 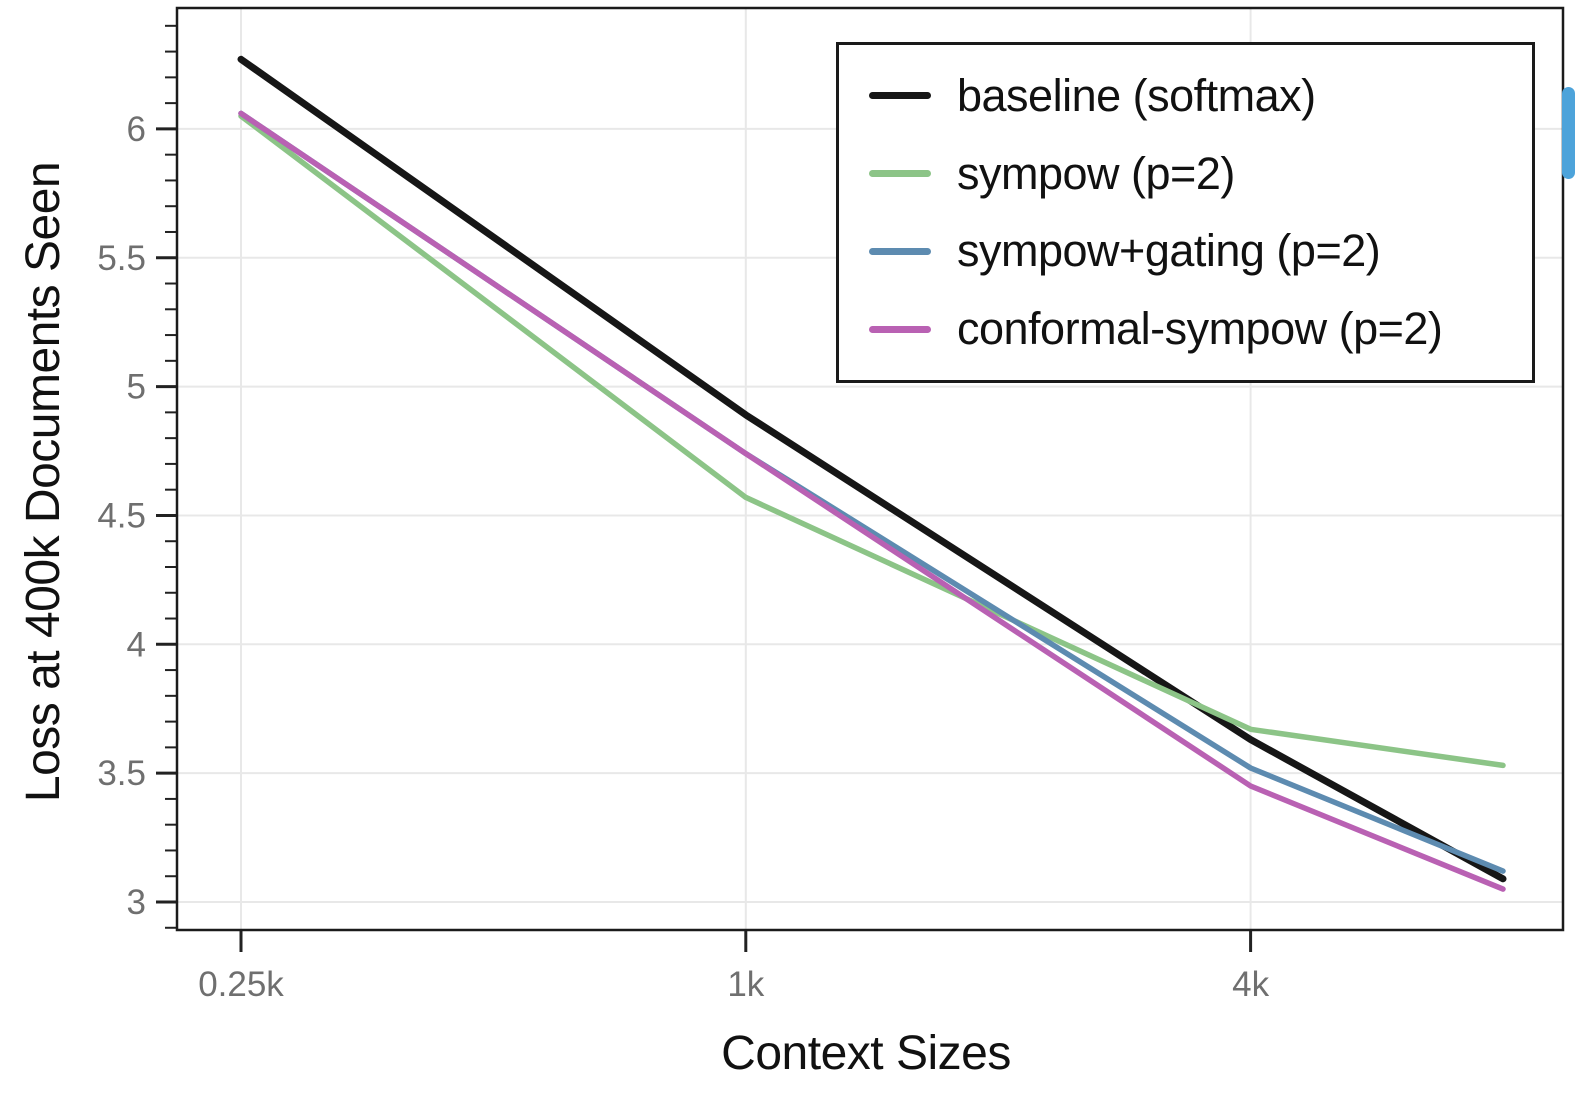 I want to click on y-tick-label: 4, so click(x=136, y=644).